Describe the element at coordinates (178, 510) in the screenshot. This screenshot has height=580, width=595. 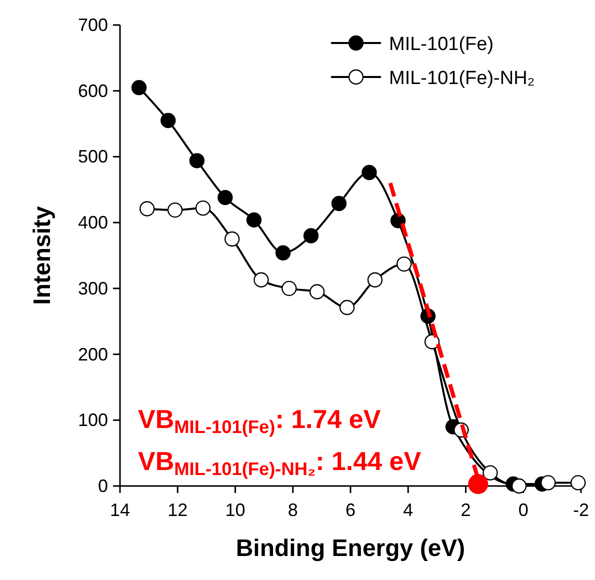
I see `x-tick-label: 12` at that location.